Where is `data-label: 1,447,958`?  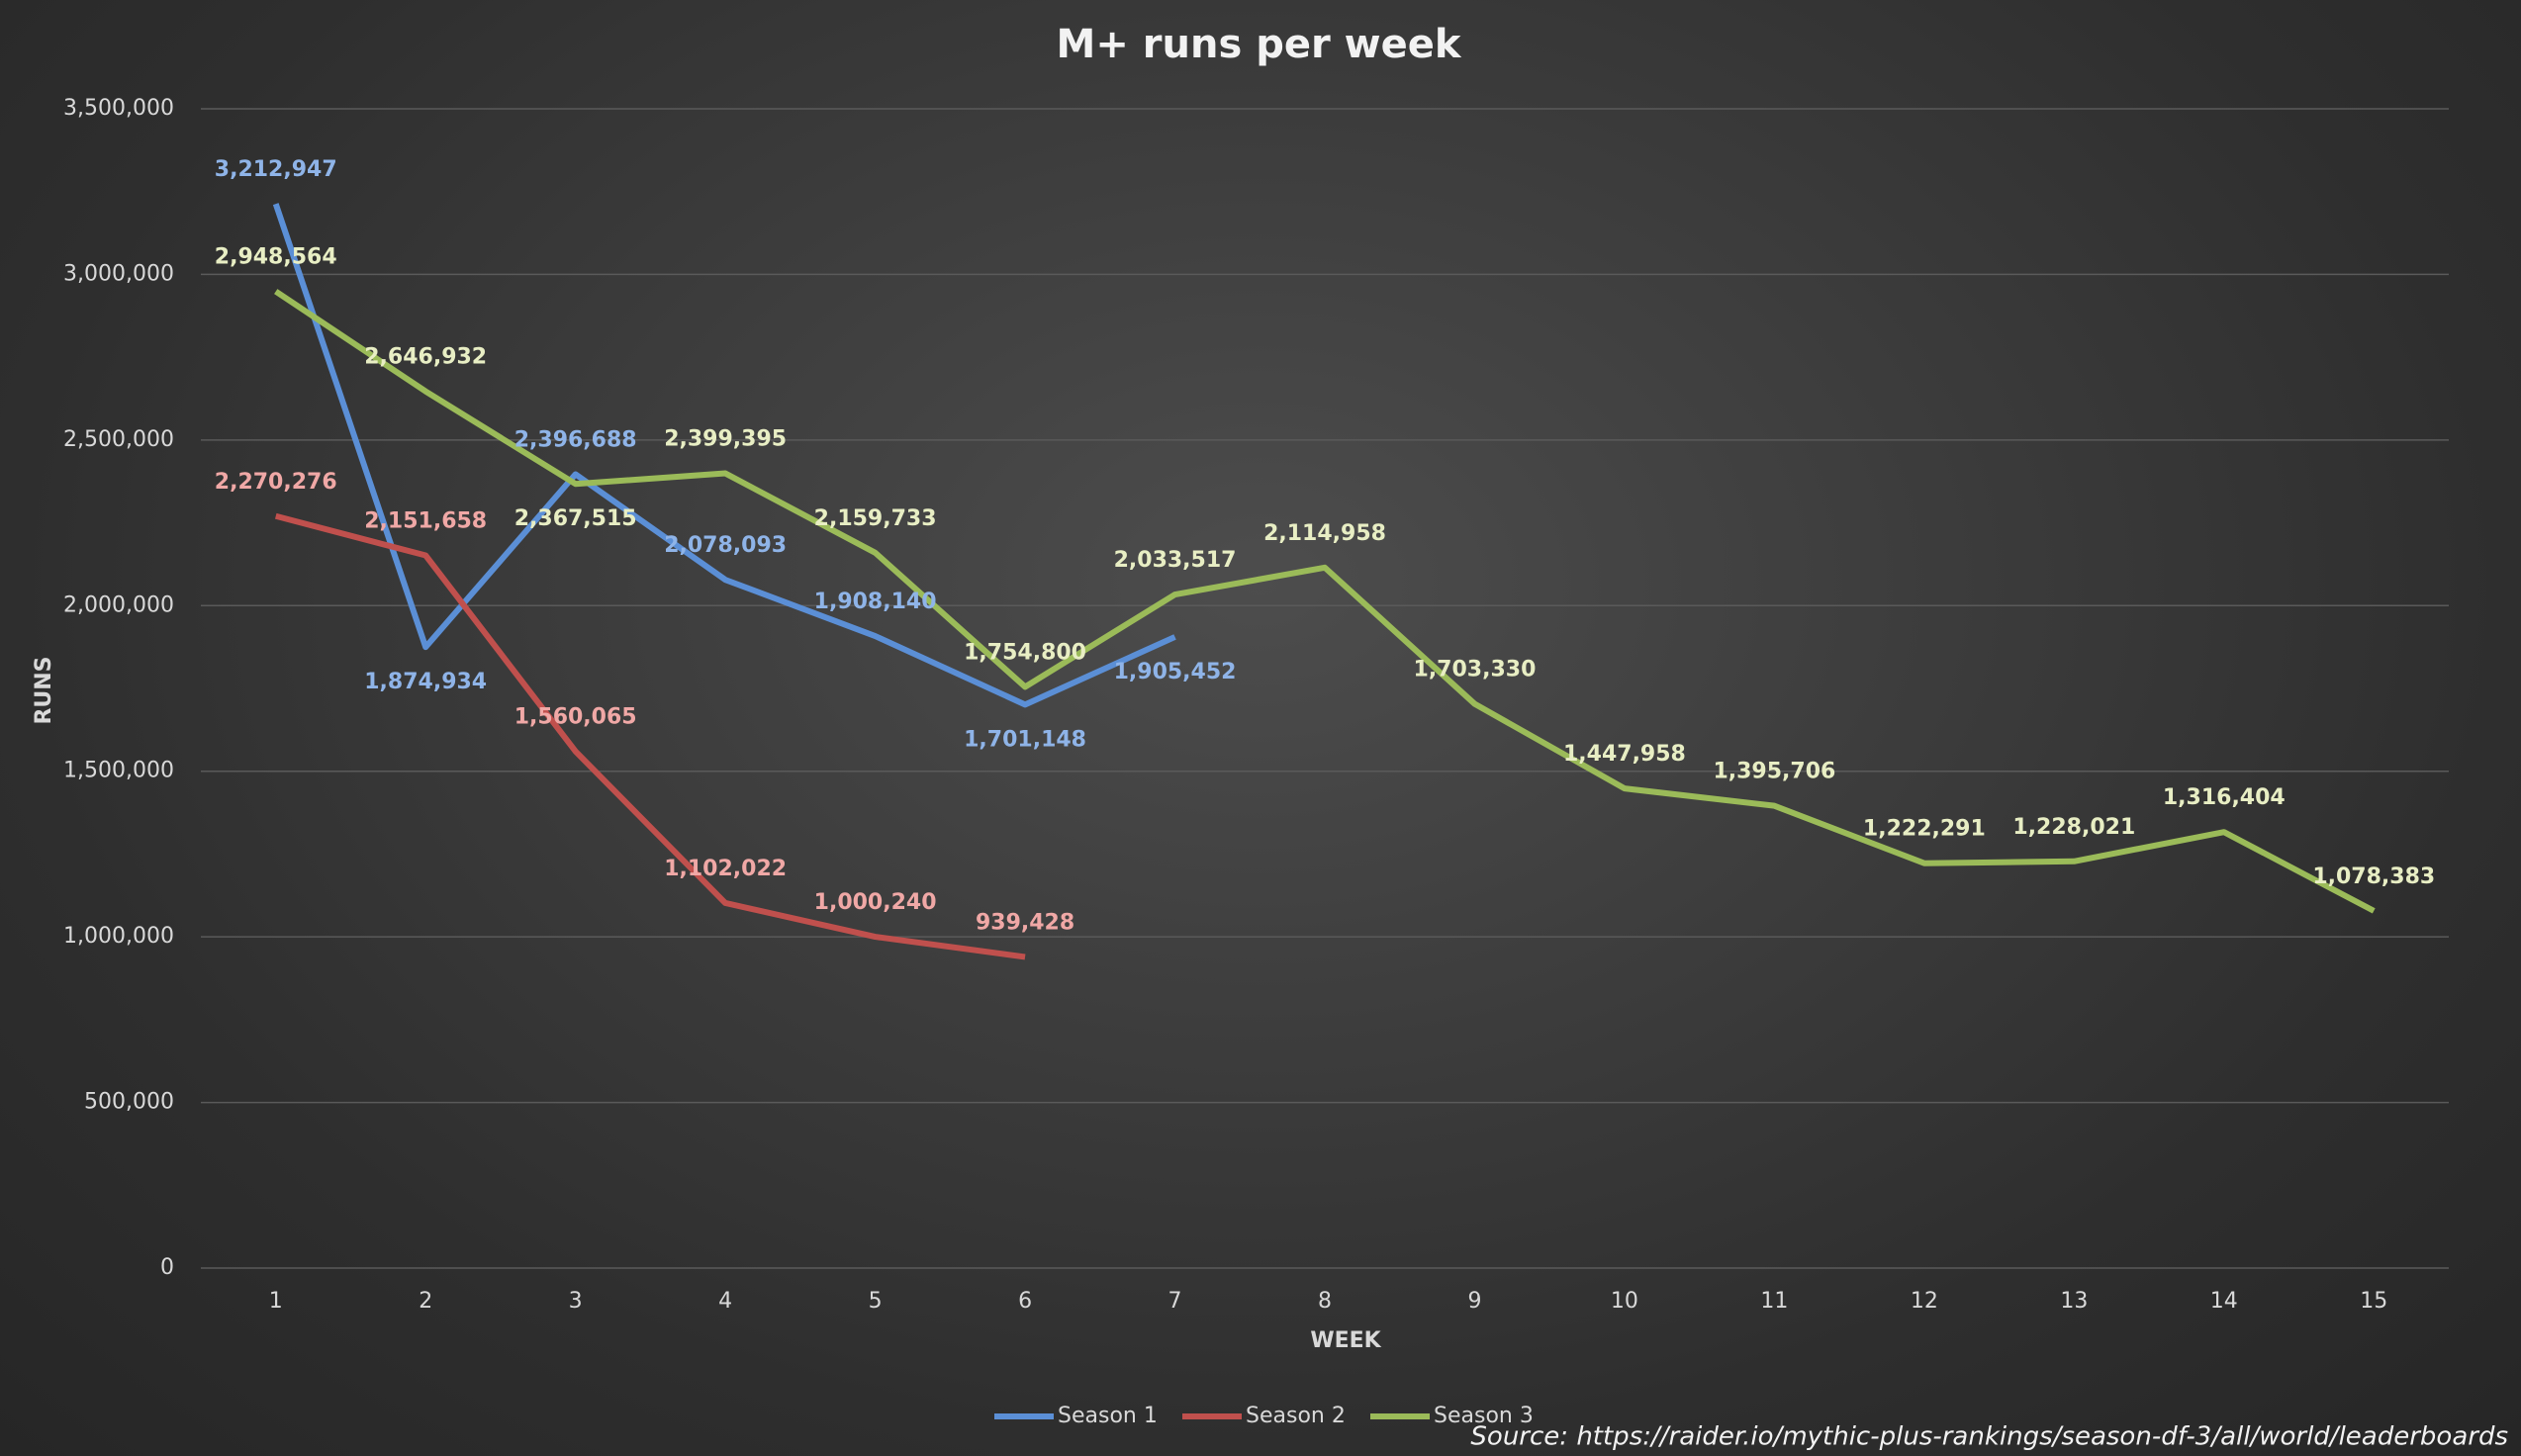
data-label: 1,447,958 is located at coordinates (1624, 754).